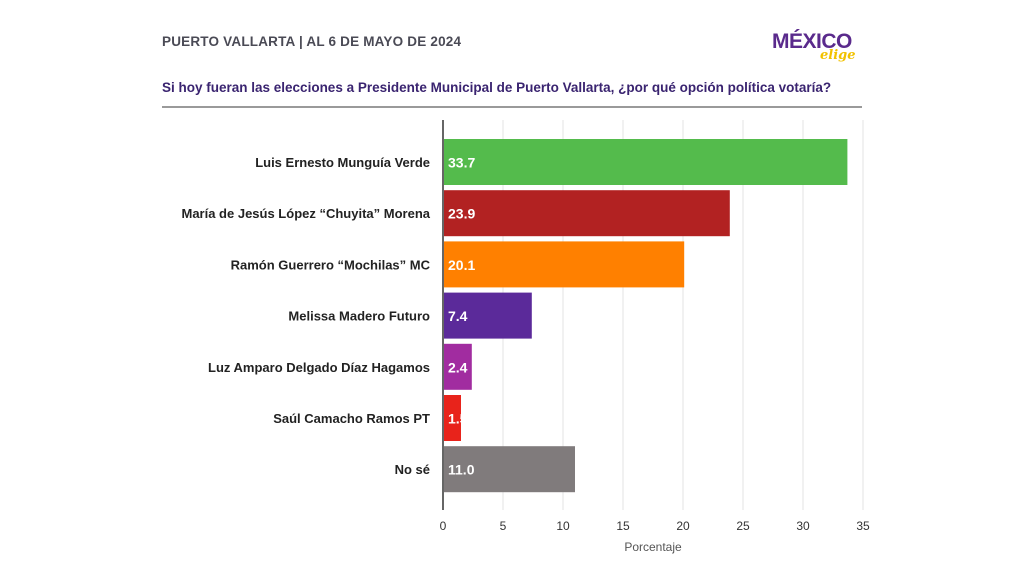  I want to click on category-label: Saúl Camacho Ramos PT, so click(351, 418).